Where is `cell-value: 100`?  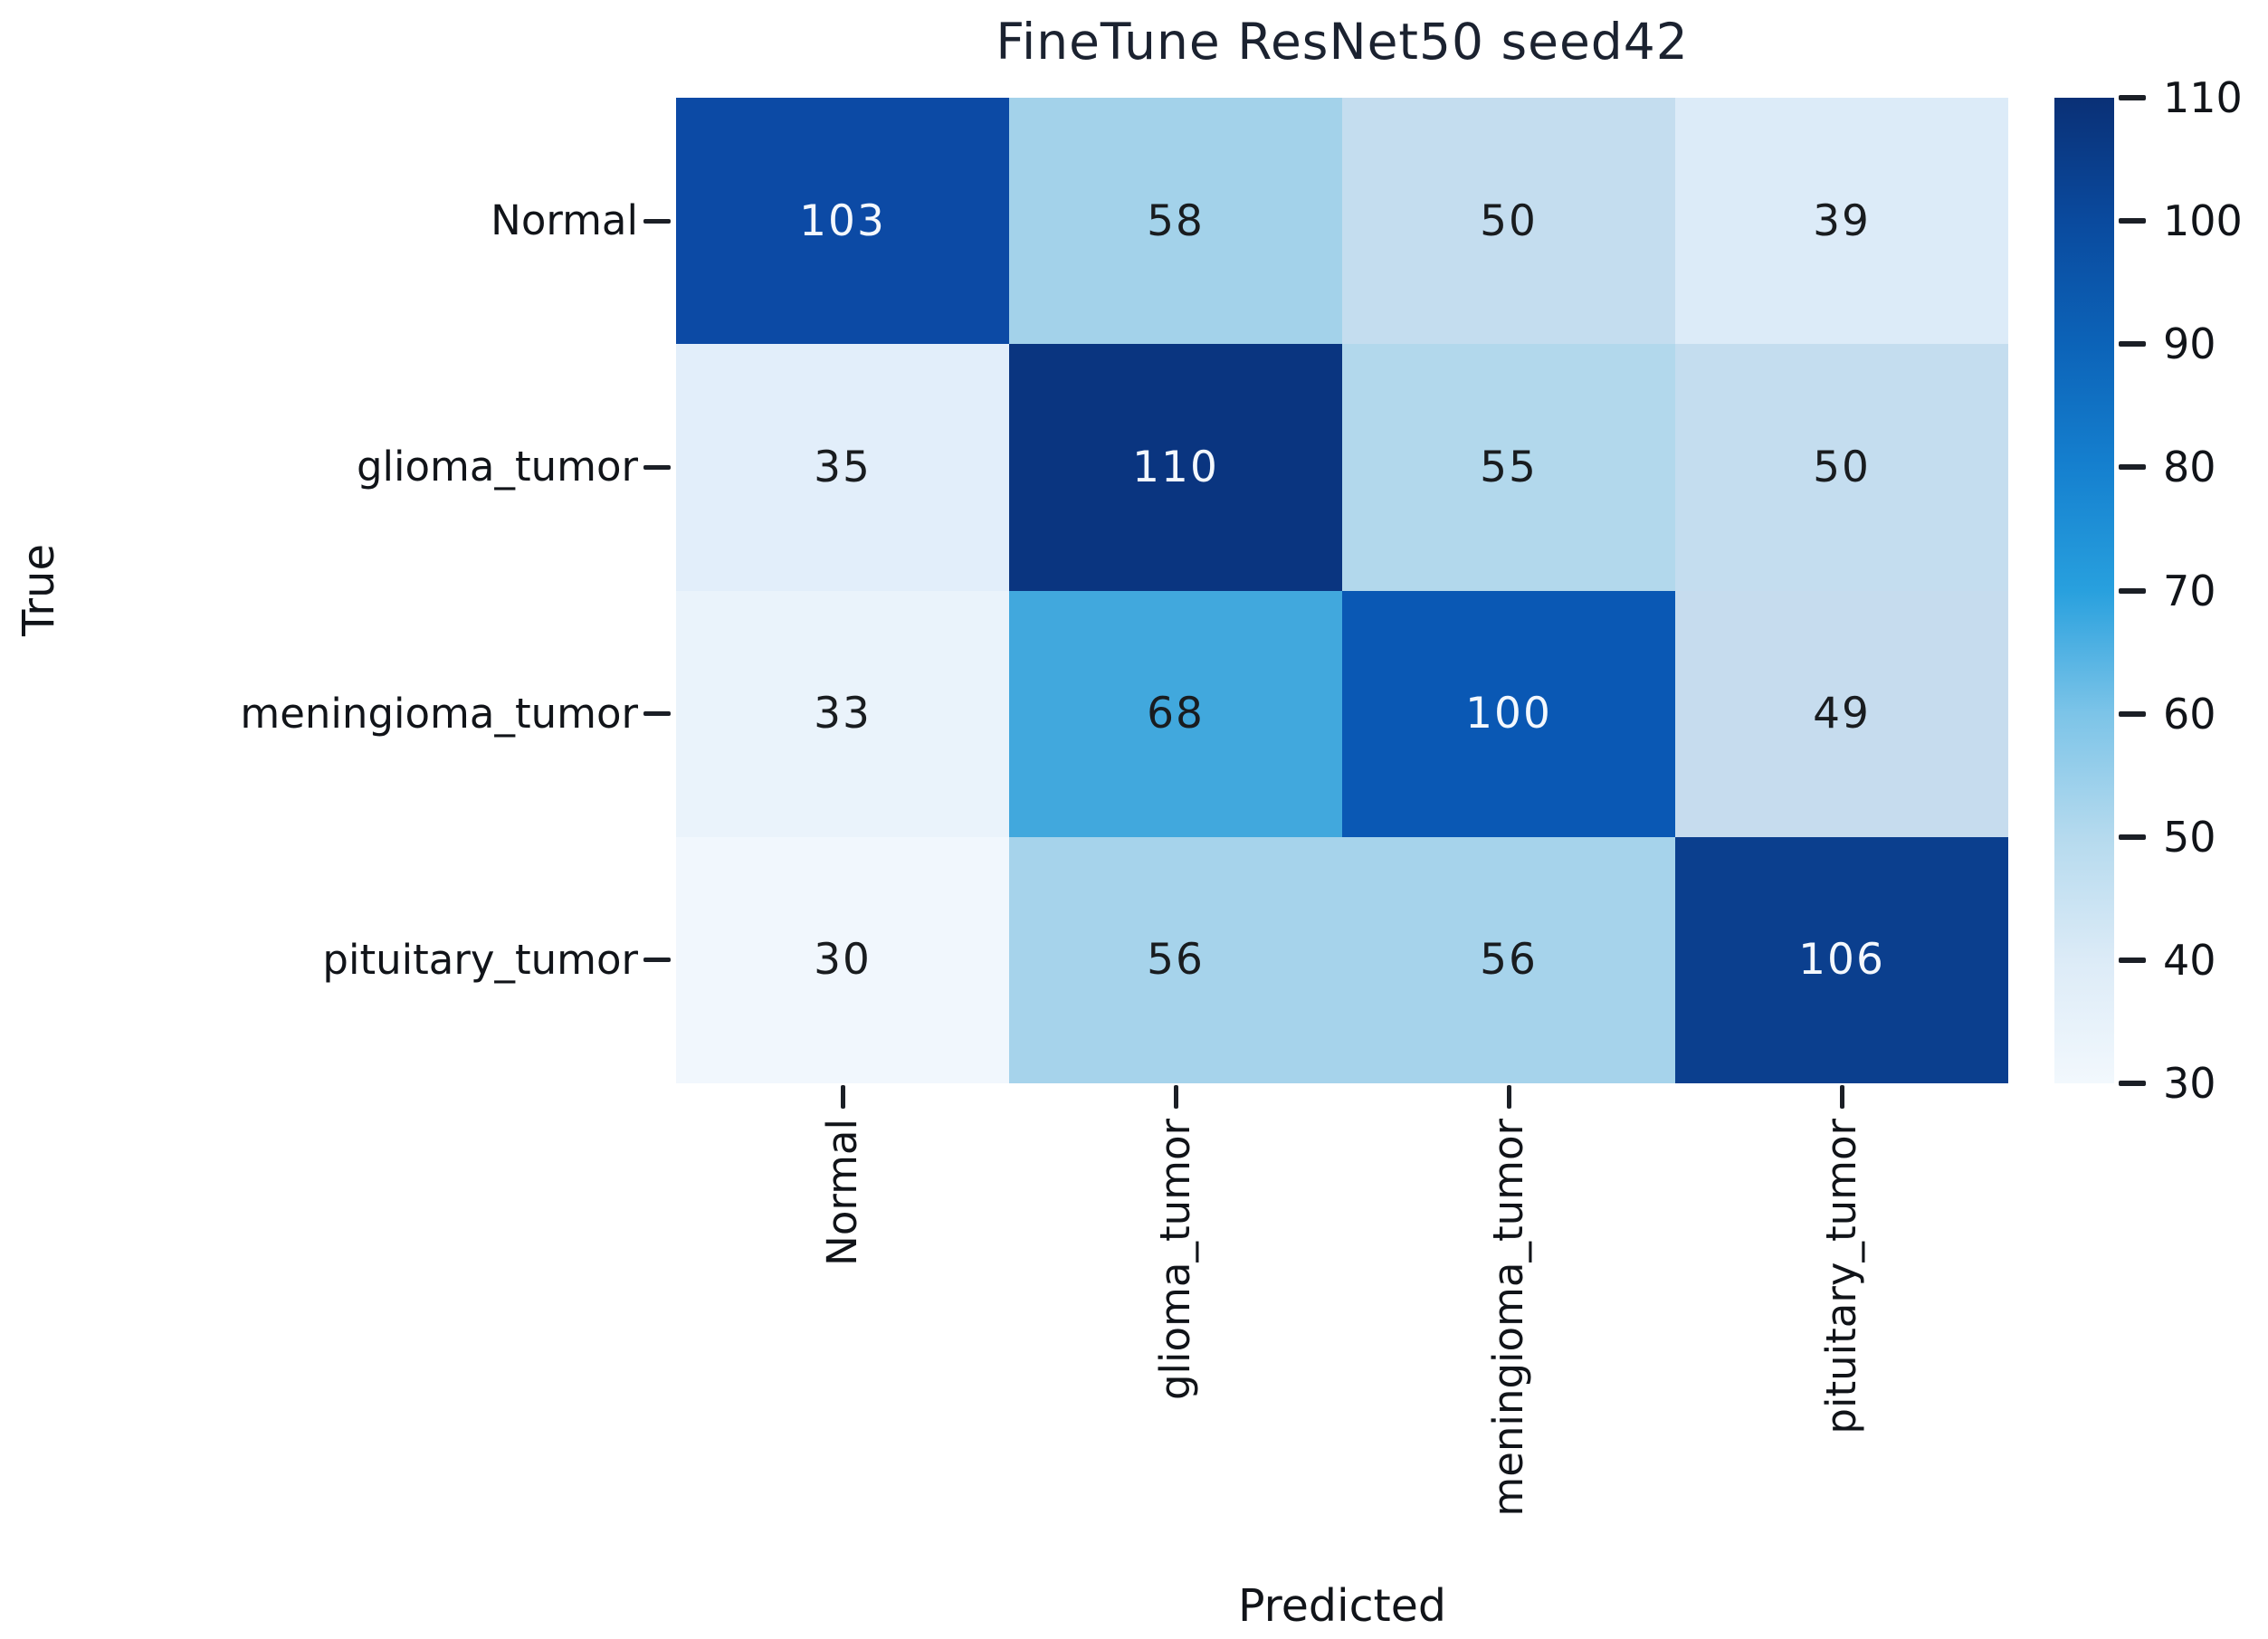
cell-value: 100 is located at coordinates (1508, 714).